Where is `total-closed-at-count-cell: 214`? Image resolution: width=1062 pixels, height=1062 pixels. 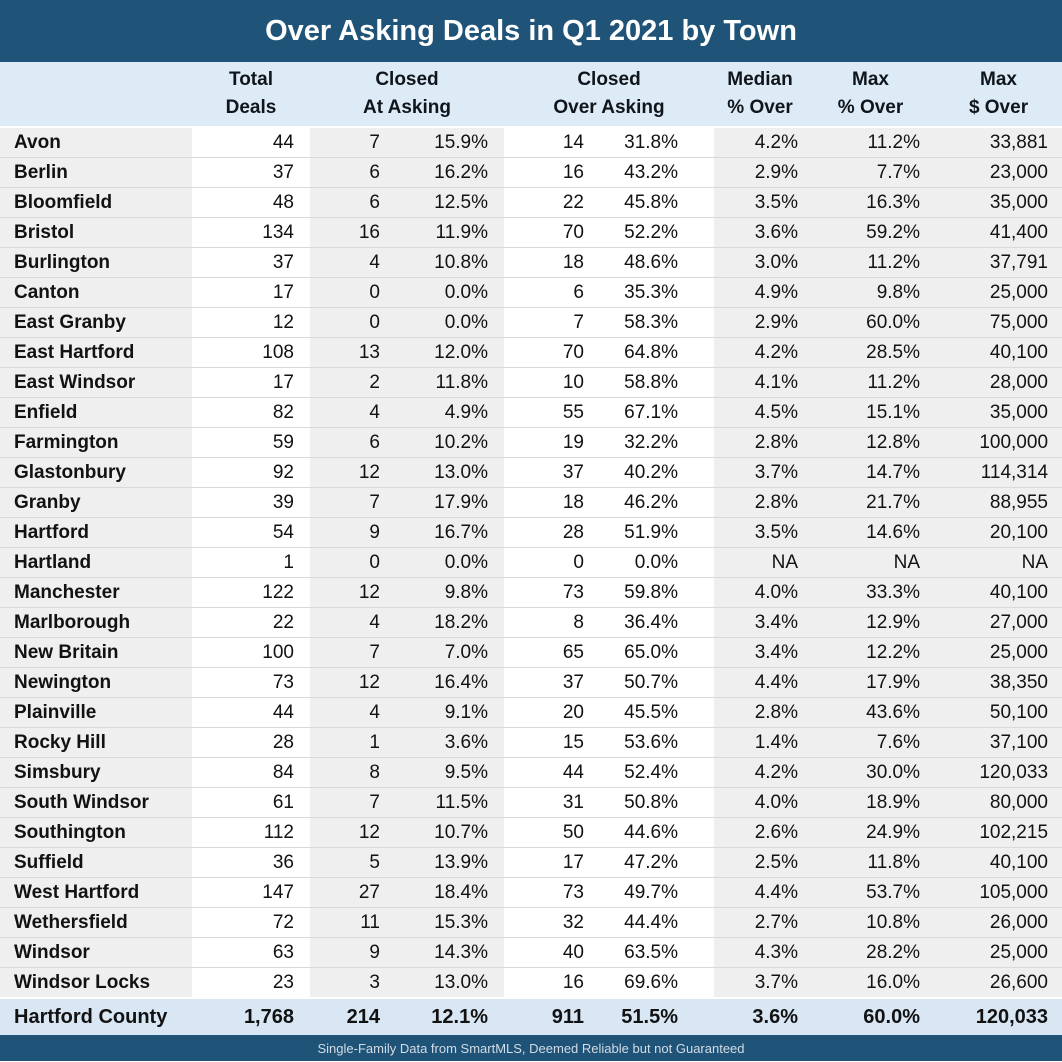
total-closed-at-count-cell: 214 is located at coordinates (354, 1016).